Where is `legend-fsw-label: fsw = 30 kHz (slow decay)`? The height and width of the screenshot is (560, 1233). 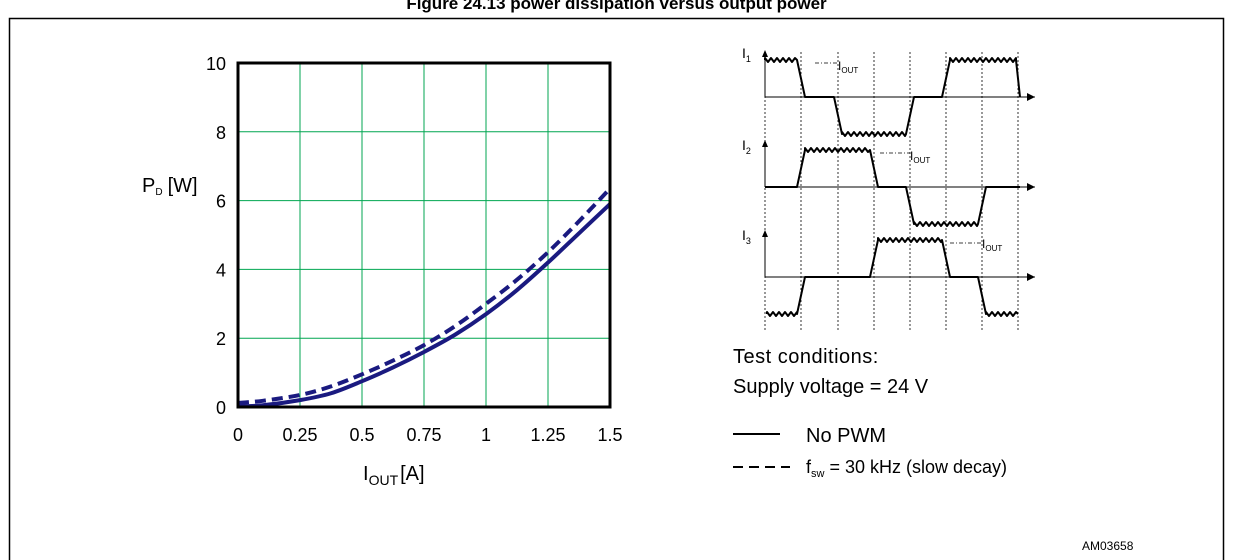 legend-fsw-label: fsw = 30 kHz (slow decay) is located at coordinates (906, 468).